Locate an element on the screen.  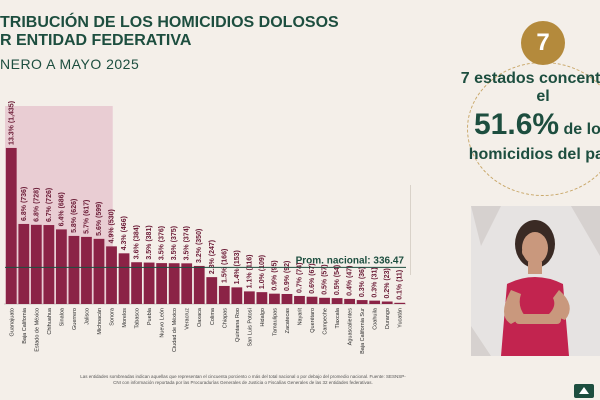
stat-line2: homicidios del país is located at coordinates (534, 154).